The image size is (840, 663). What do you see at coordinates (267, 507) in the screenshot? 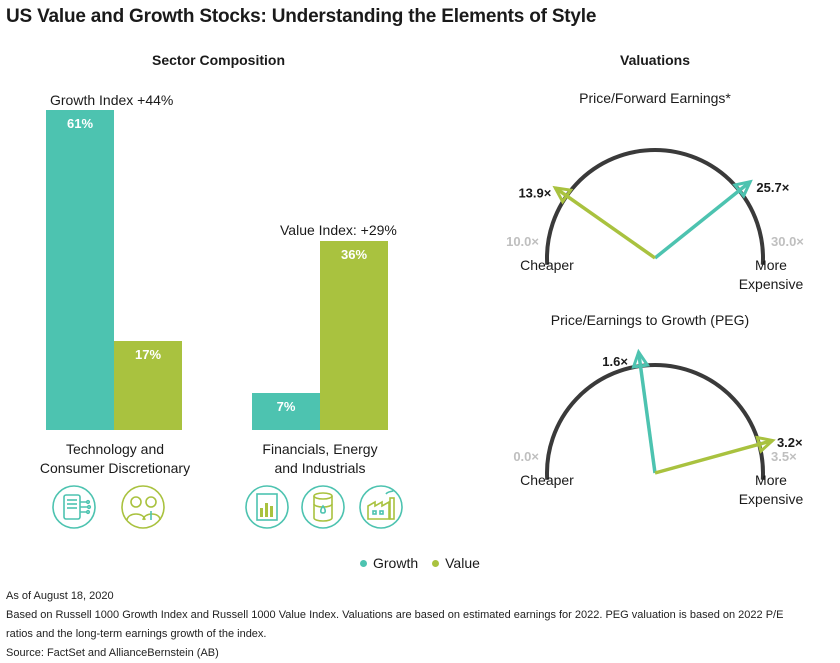
I see `report-chart-icon` at bounding box center [267, 507].